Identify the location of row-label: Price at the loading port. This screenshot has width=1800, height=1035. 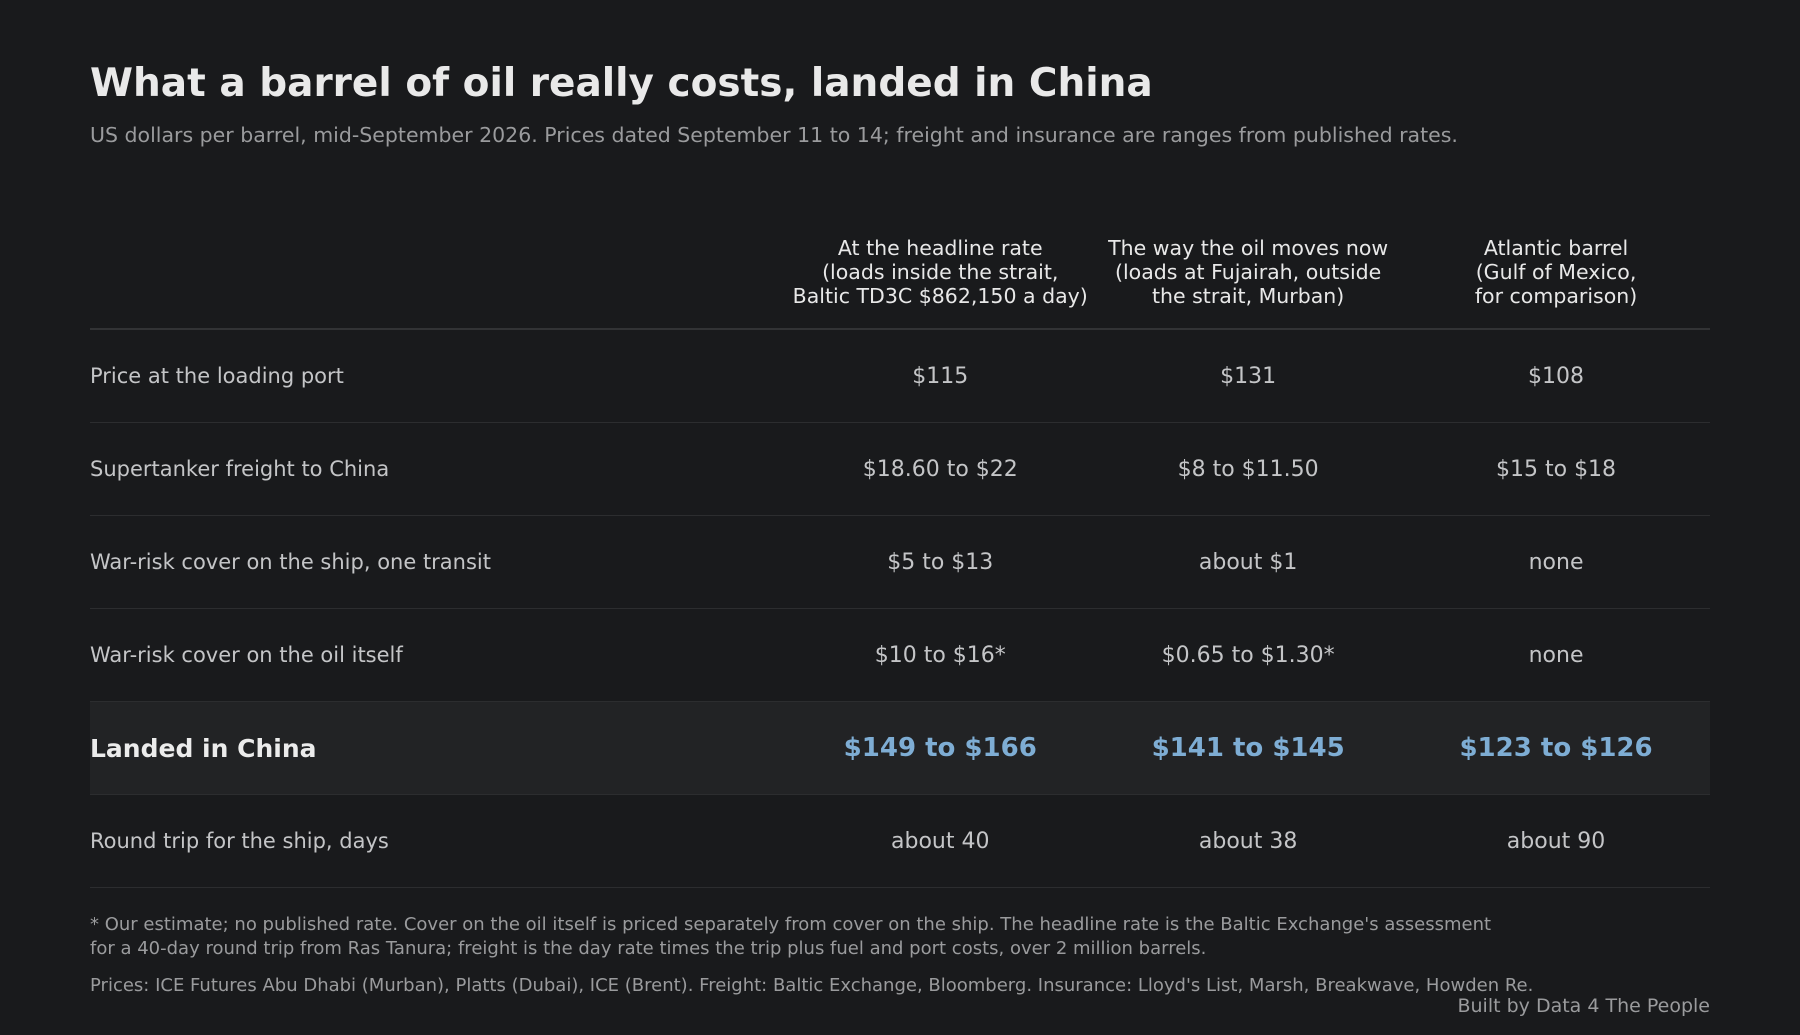
(438, 376).